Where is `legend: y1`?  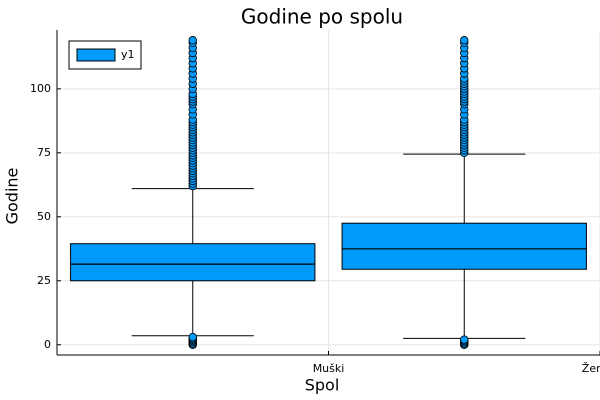
legend: y1 is located at coordinates (105, 55).